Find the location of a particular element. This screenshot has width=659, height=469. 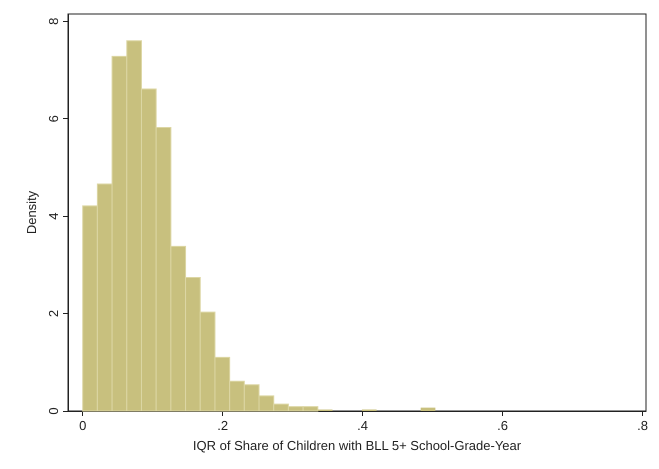

y-tick-label: 6 is located at coordinates (53, 118).